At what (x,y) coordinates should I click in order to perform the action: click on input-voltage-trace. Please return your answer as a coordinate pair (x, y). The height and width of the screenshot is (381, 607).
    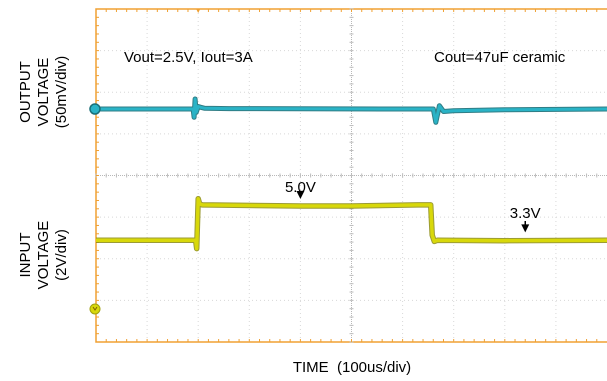
    Looking at the image, I should click on (351, 223).